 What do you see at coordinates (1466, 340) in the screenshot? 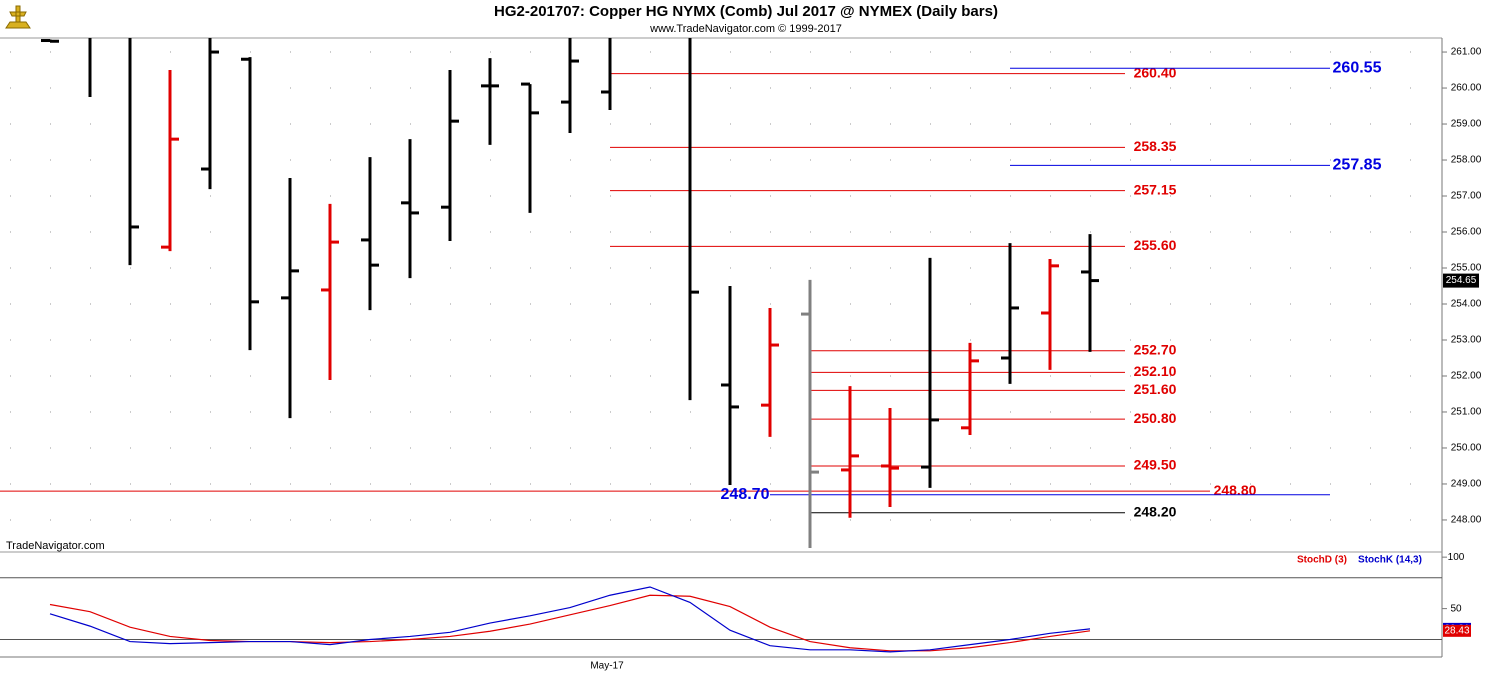
I see `y-tick-label: 253.00` at bounding box center [1466, 340].